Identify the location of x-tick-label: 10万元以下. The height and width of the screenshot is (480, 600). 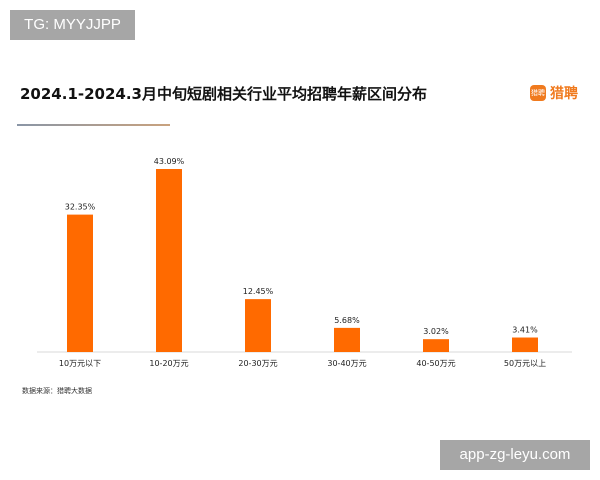
(80, 363).